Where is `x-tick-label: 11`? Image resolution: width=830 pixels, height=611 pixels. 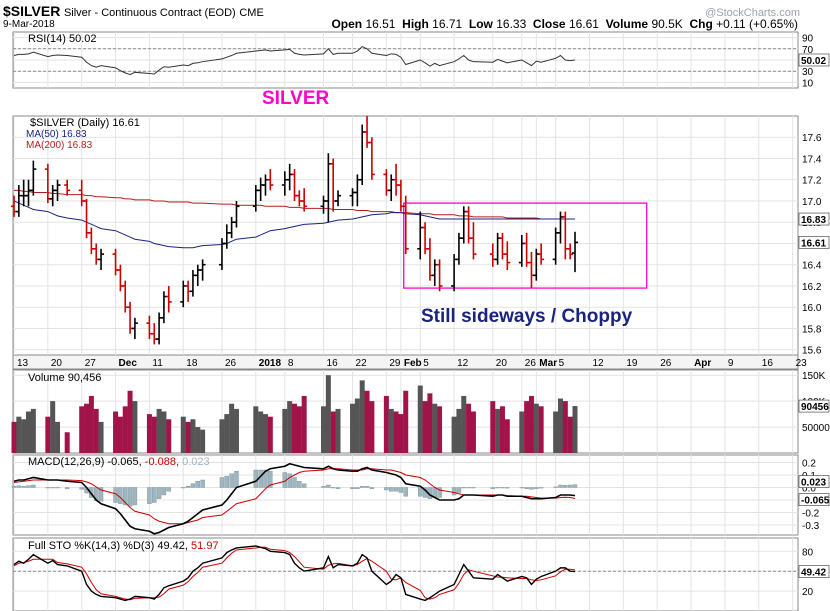 x-tick-label: 11 is located at coordinates (157, 363).